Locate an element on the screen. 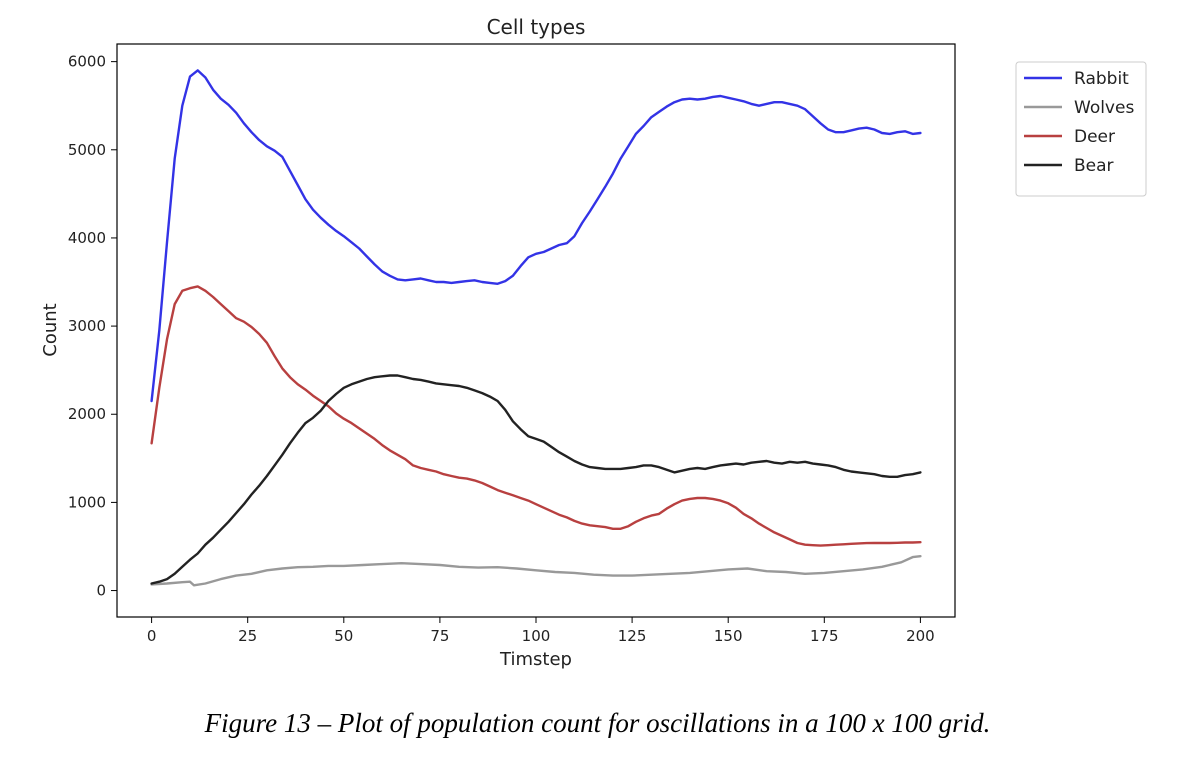  chart-title: Cell types is located at coordinates (536, 27).